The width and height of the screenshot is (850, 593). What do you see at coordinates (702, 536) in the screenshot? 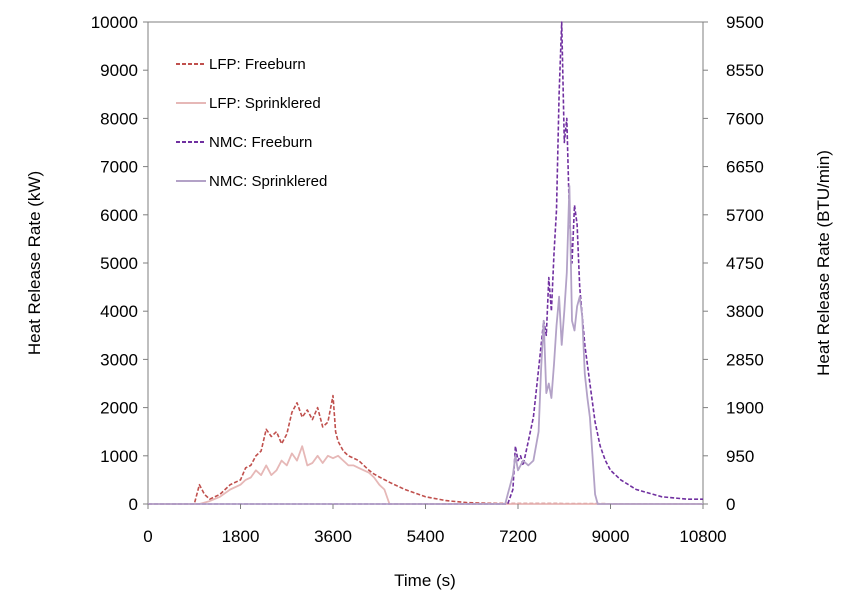
I see `x-tick-label: 10800` at bounding box center [702, 536].